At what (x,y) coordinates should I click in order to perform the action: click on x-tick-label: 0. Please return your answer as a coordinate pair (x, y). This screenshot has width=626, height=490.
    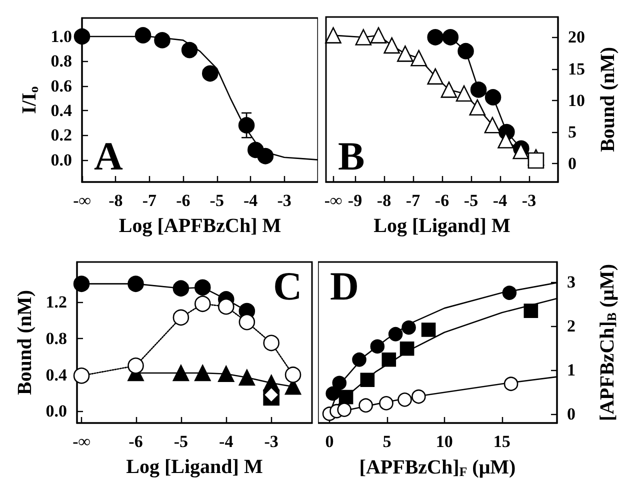
    Looking at the image, I should click on (329, 441).